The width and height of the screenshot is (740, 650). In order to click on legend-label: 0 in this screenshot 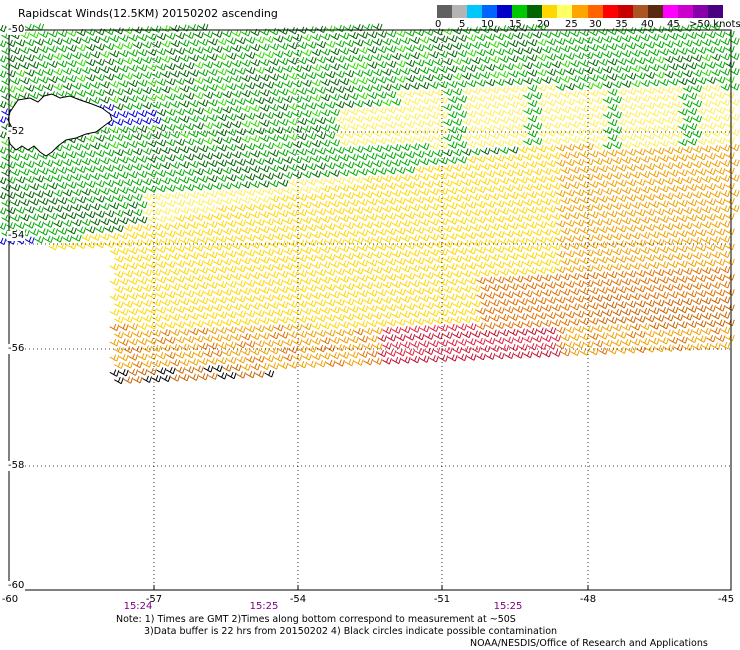, I will do `click(438, 24)`.